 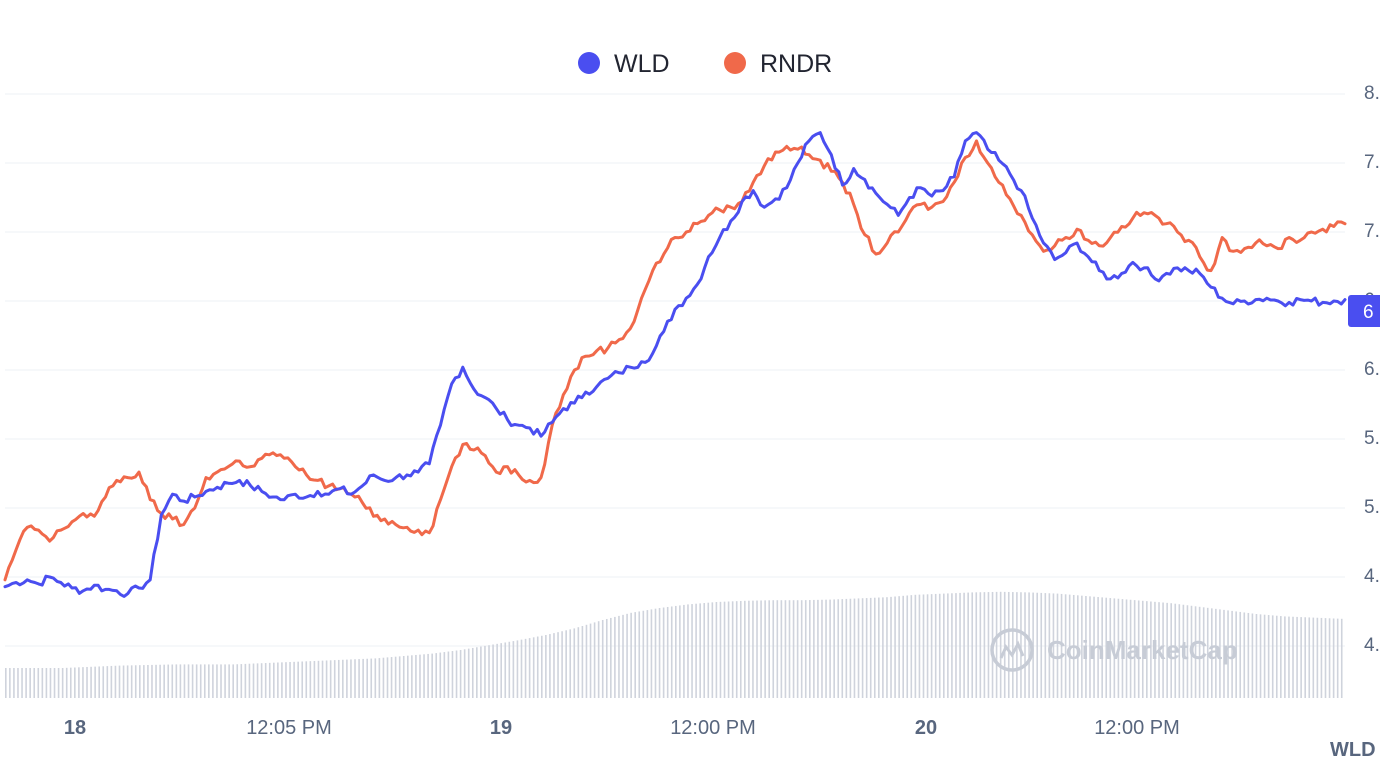 I want to click on legend-item-rndr: RNDR, so click(x=778, y=64).